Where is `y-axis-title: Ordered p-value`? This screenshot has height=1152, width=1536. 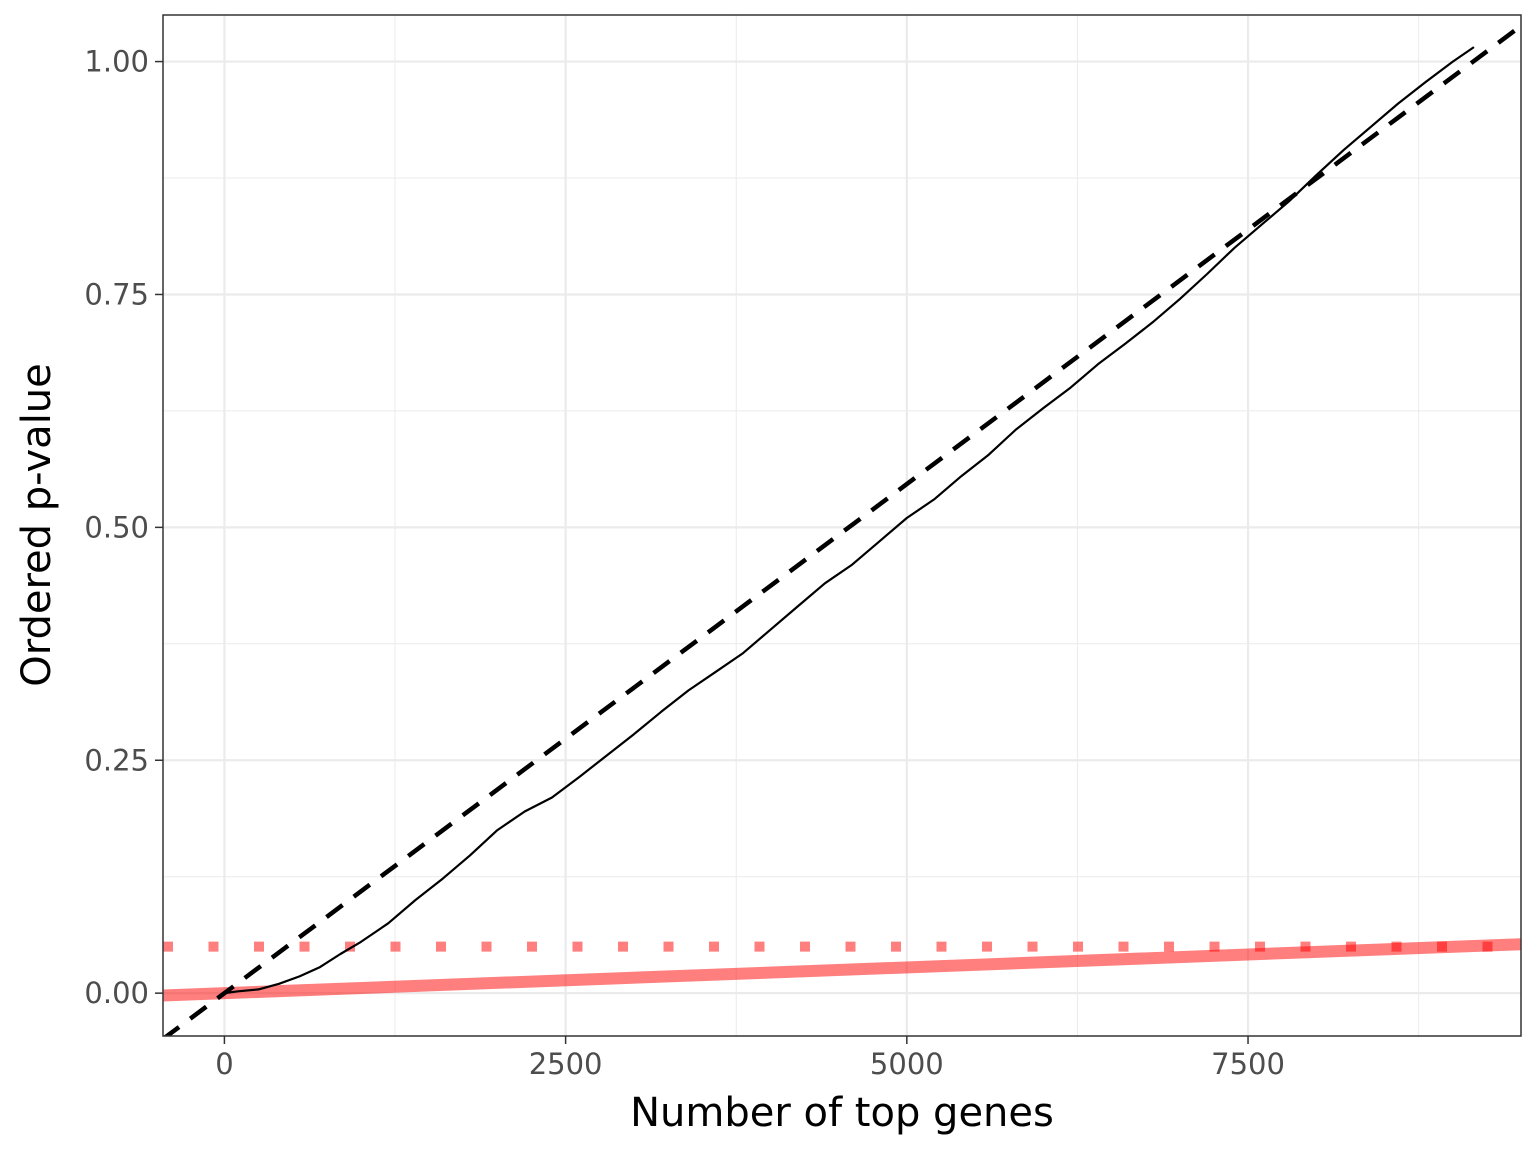 y-axis-title: Ordered p-value is located at coordinates (37, 525).